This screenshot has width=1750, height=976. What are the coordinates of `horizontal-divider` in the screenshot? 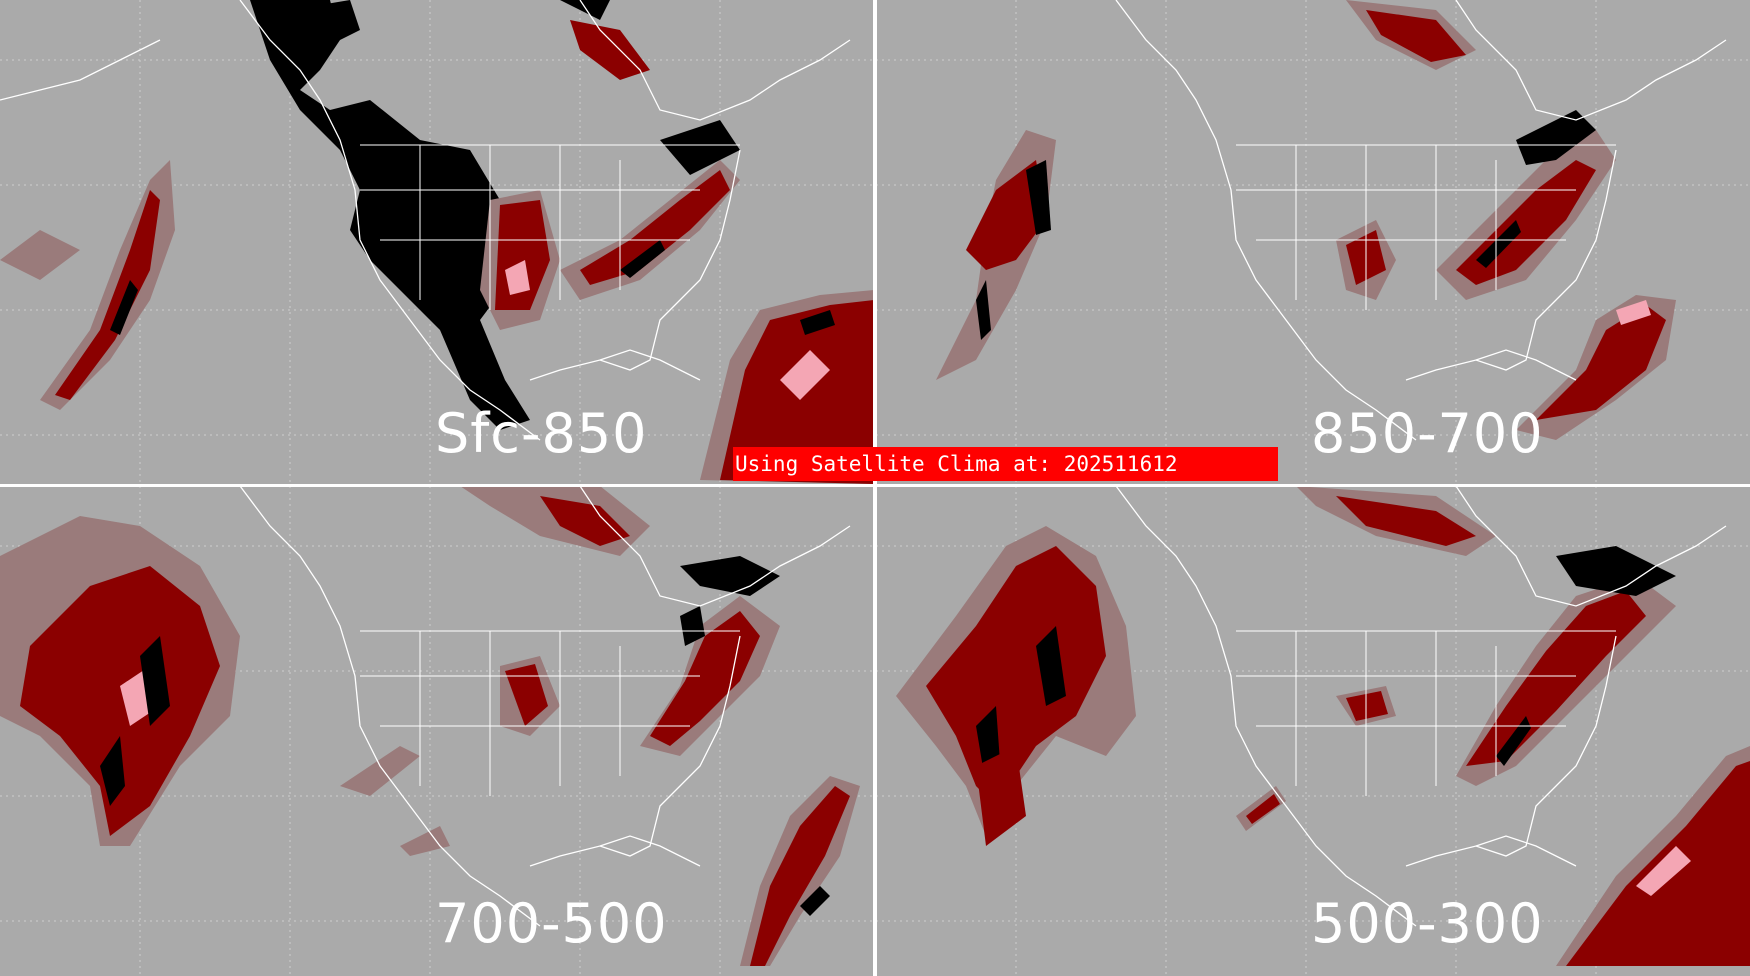 It's located at (875, 485).